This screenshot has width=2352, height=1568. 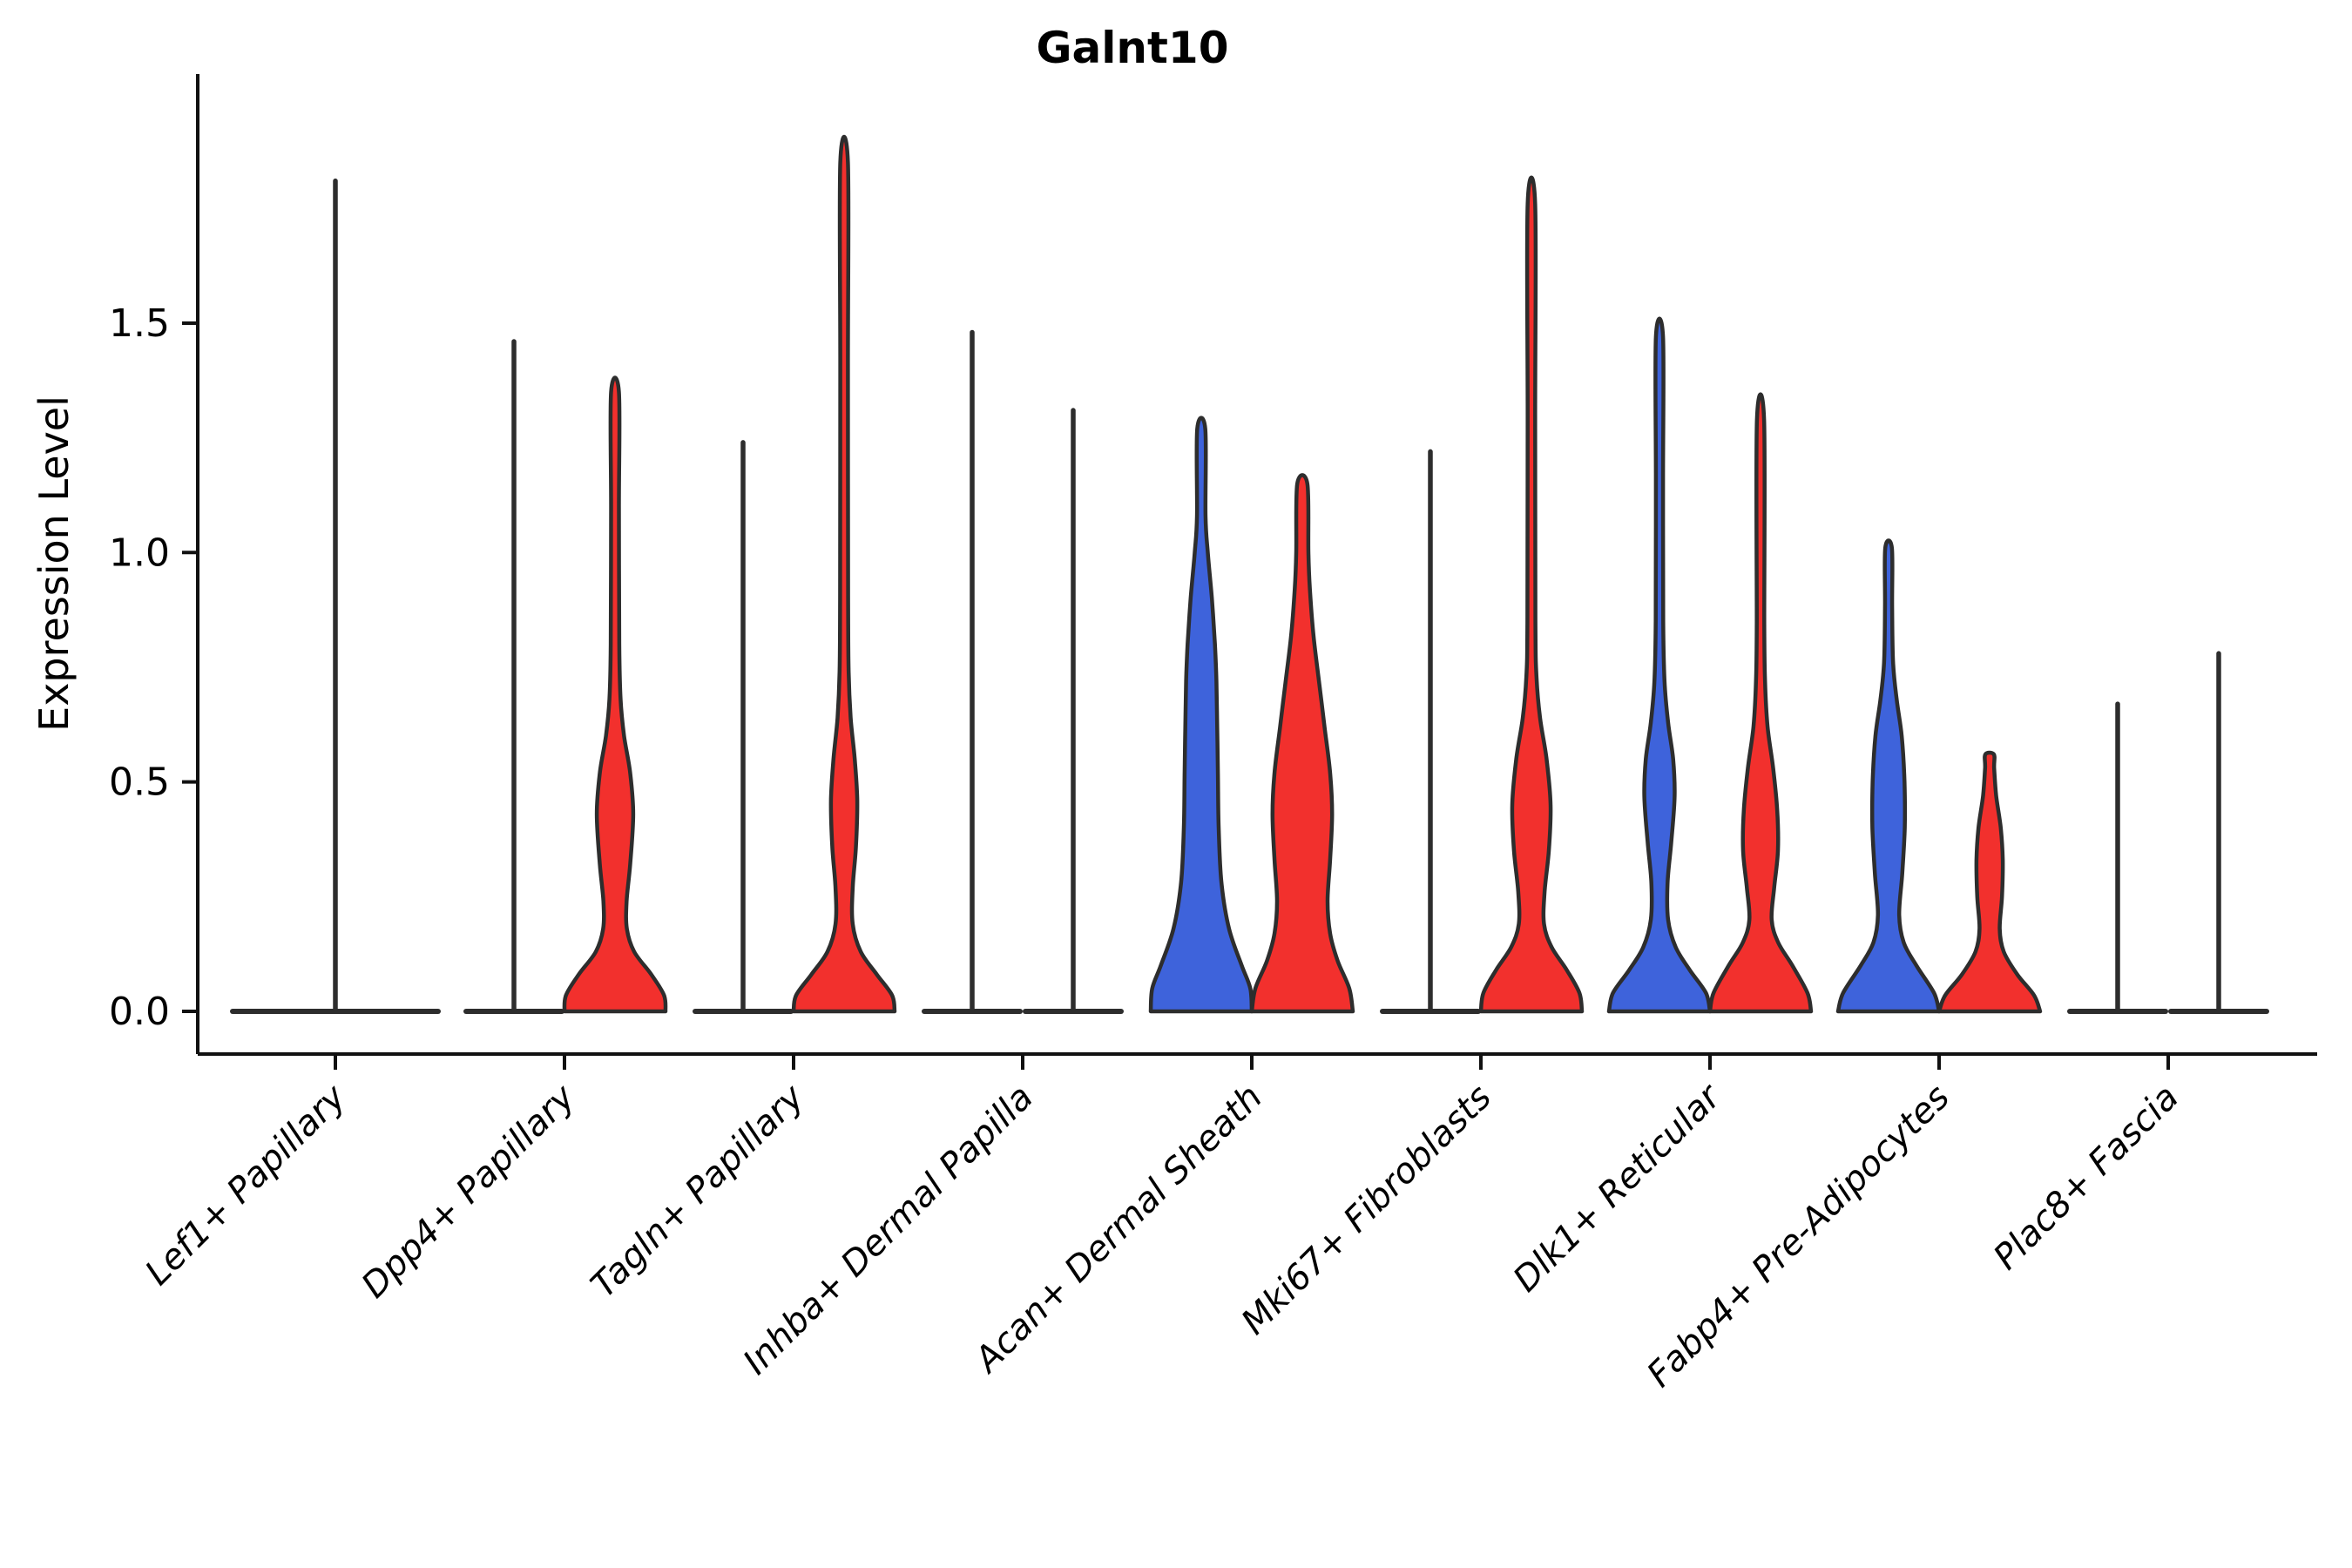 I want to click on y-tick-label: 1.0, so click(x=139, y=553).